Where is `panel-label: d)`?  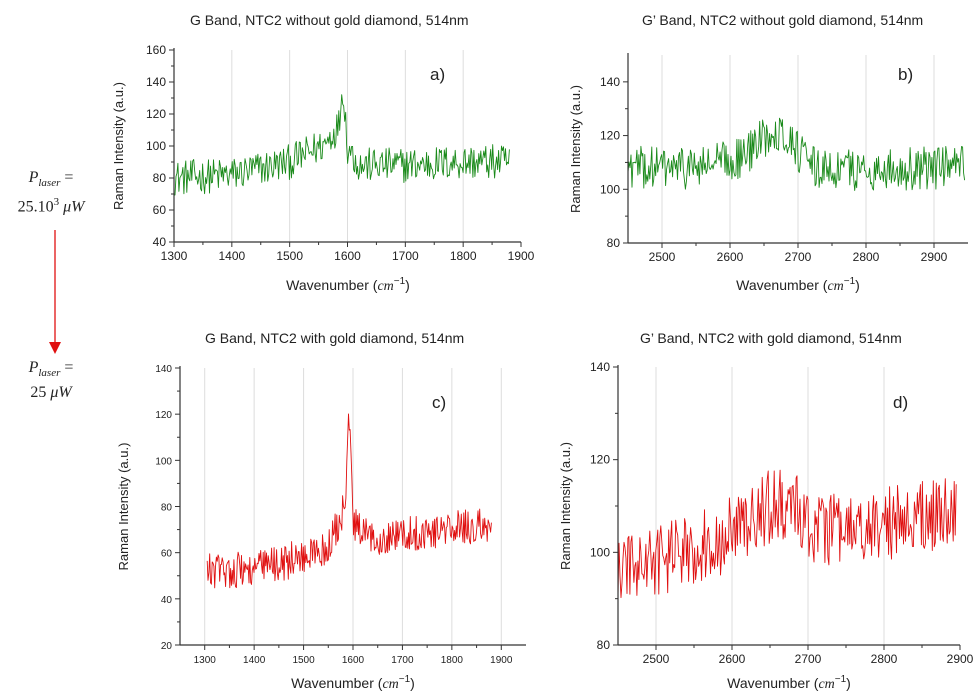
panel-label: d) is located at coordinates (900, 402).